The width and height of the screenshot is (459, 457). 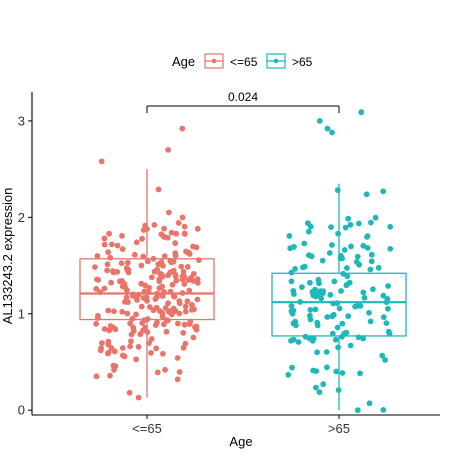 I want to click on legend-key-gt65, so click(x=276, y=61).